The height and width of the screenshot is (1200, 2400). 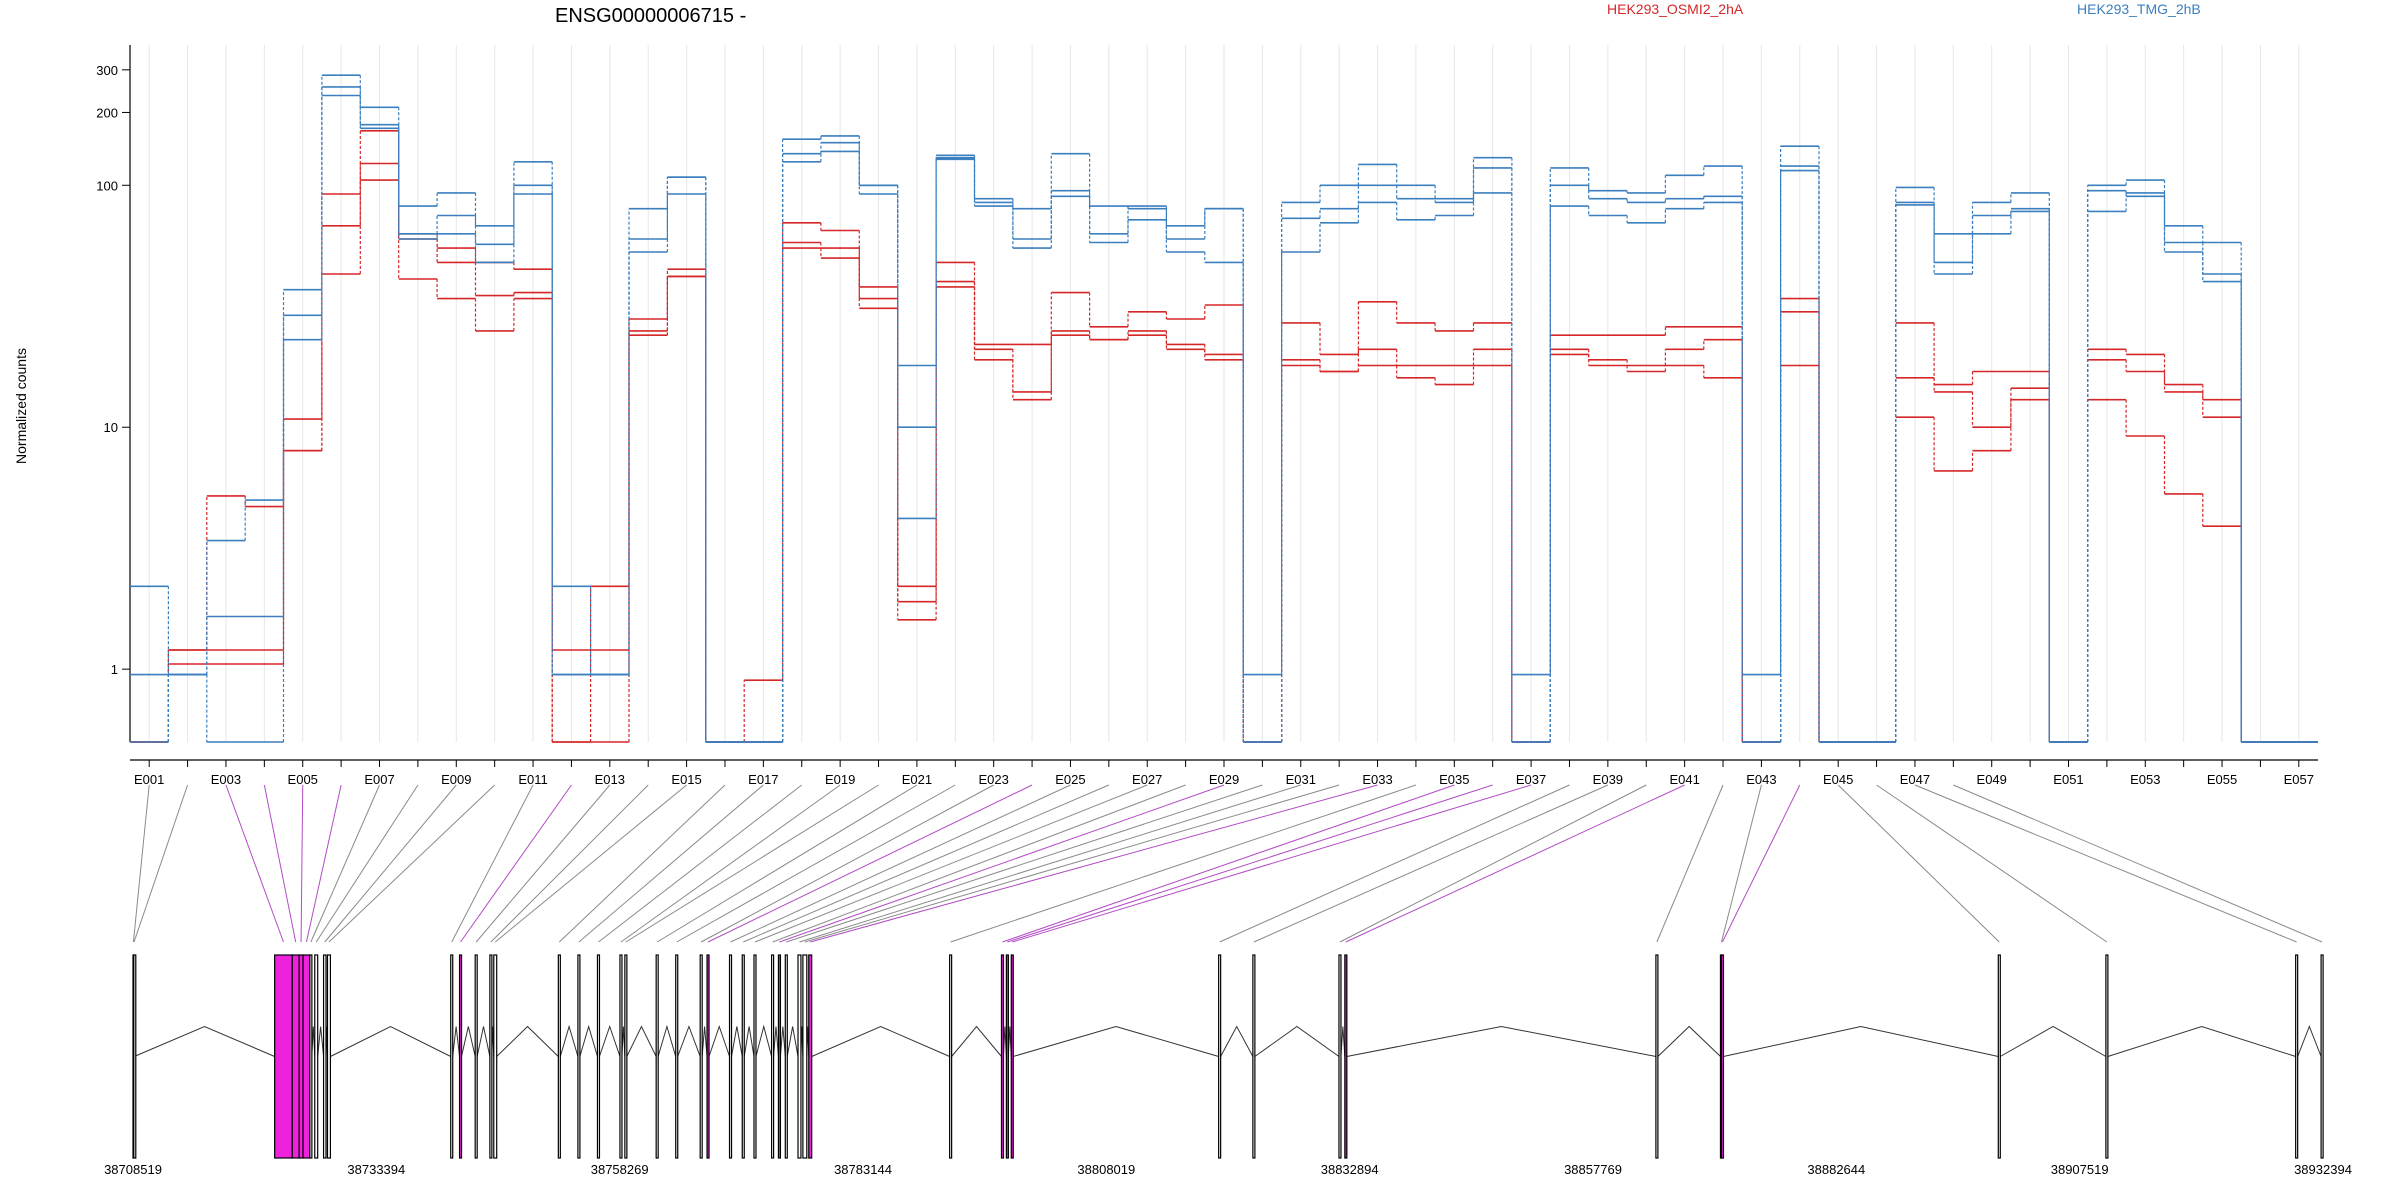 What do you see at coordinates (2222, 779) in the screenshot?
I see `exon-tick-label: E055` at bounding box center [2222, 779].